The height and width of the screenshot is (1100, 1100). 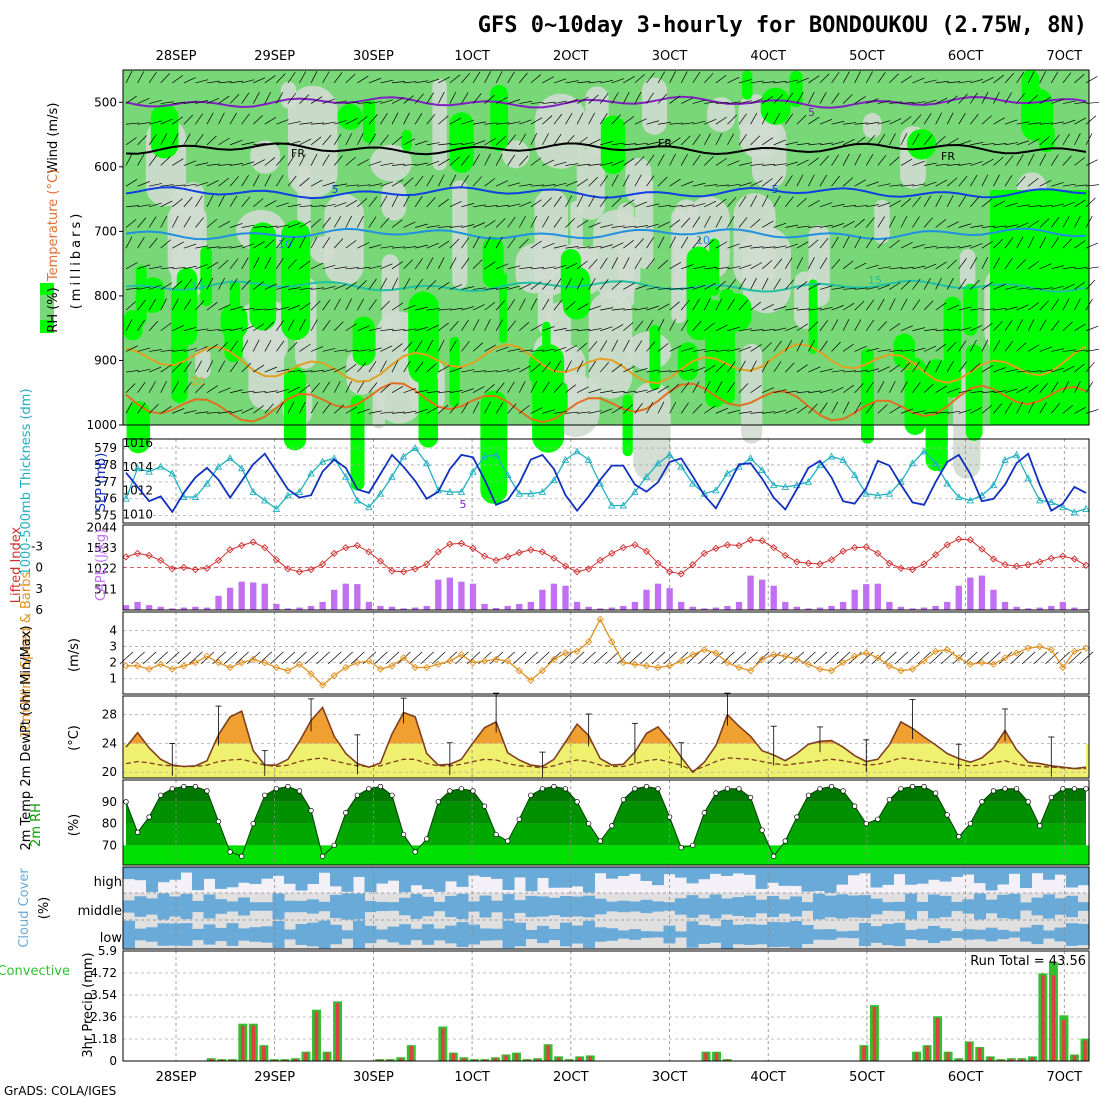 I want to click on precip-tick: 0, so click(x=113, y=1061).